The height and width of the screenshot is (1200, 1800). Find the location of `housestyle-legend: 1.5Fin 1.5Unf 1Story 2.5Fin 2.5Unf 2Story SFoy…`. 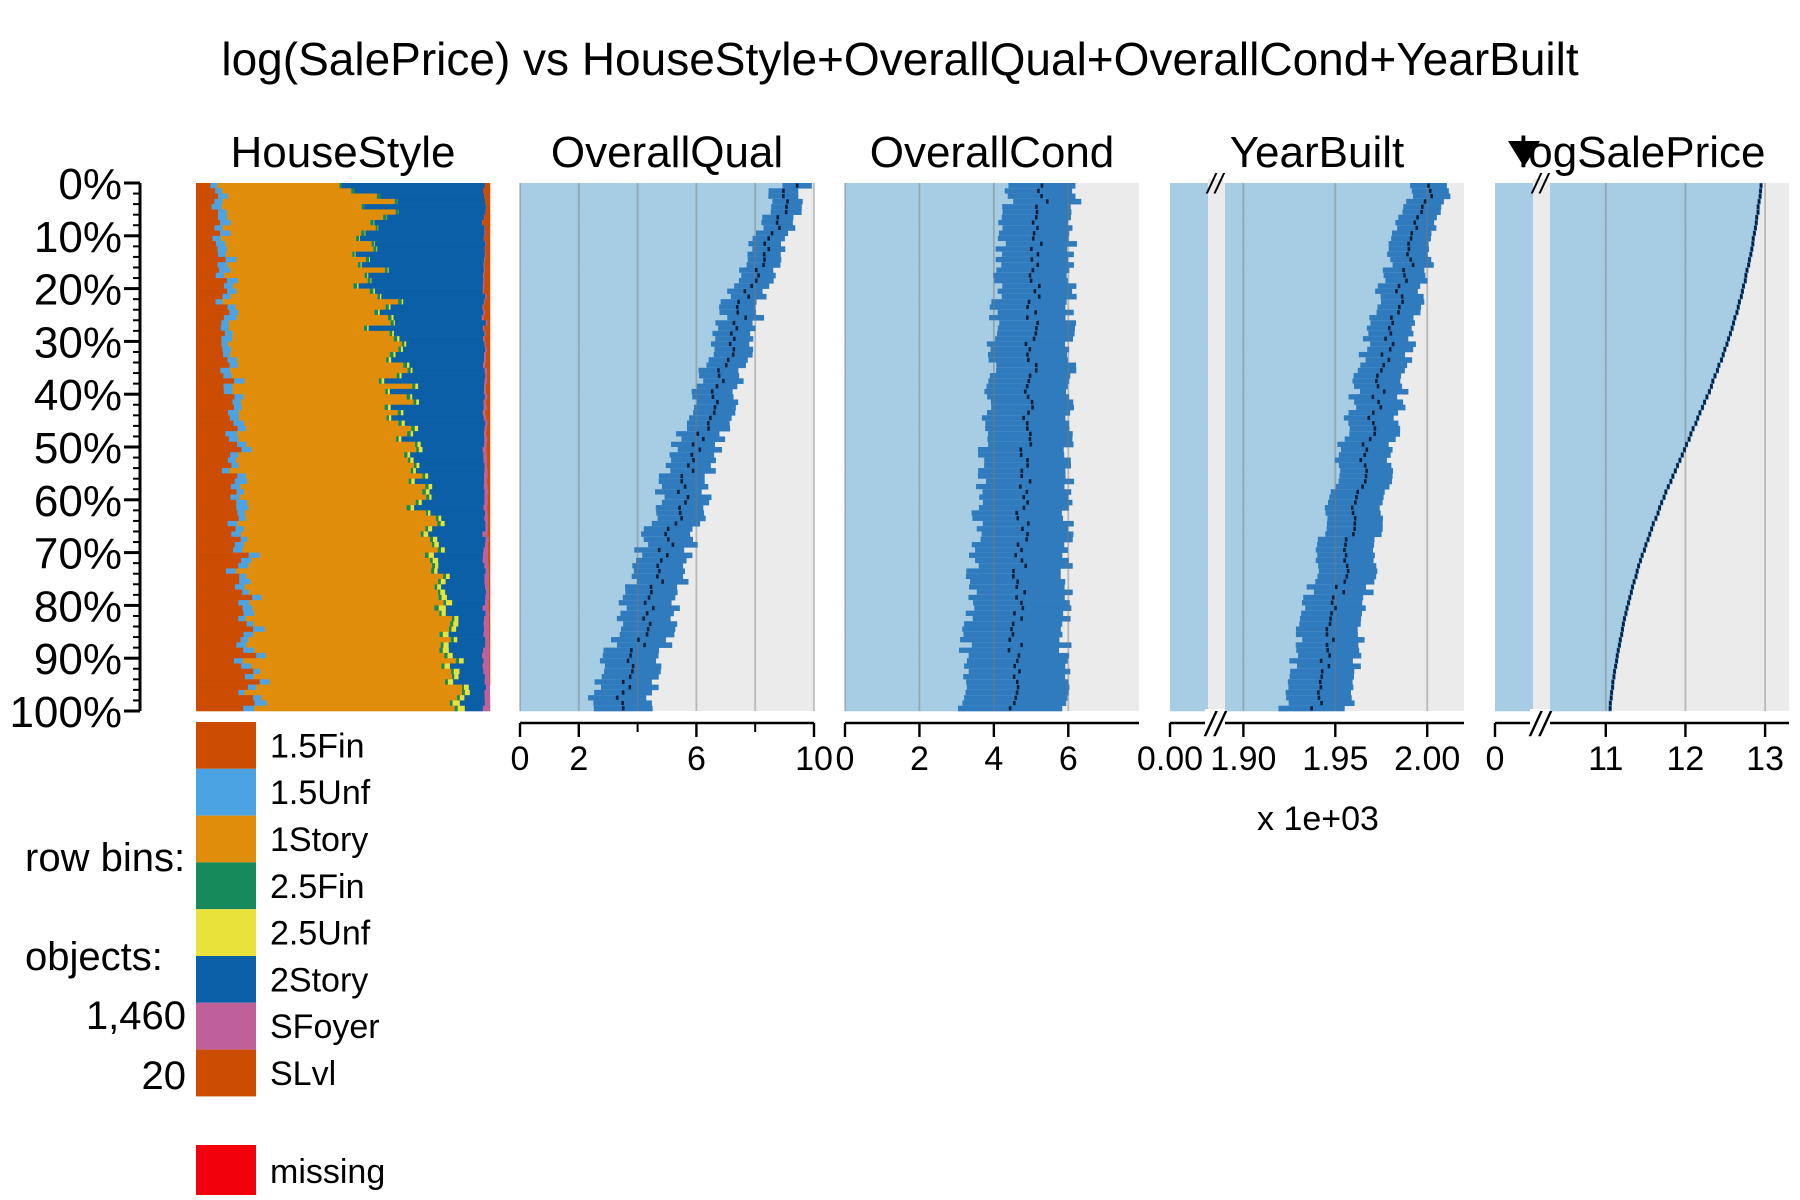

housestyle-legend: 1.5Fin 1.5Unf 1Story 2.5Fin 2.5Unf 2Story SFoy… is located at coordinates (290, 958).